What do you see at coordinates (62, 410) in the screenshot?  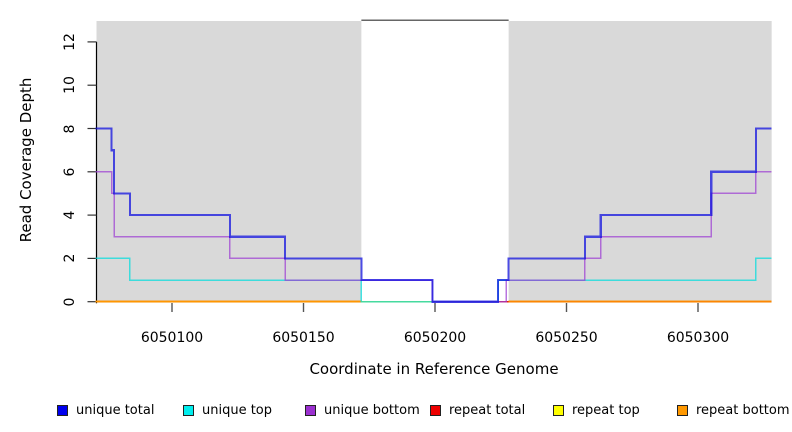 I see `unique-total-swatch-icon` at bounding box center [62, 410].